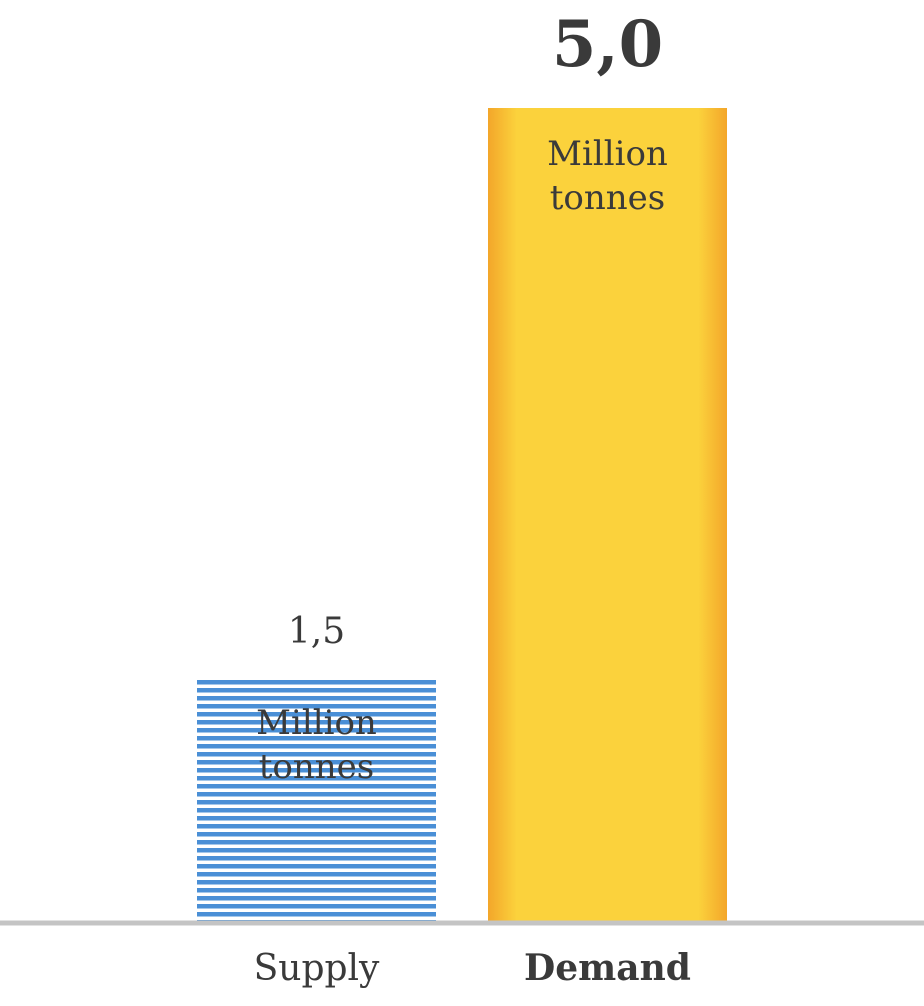 The image size is (924, 1006). What do you see at coordinates (316, 799) in the screenshot?
I see `bar` at bounding box center [316, 799].